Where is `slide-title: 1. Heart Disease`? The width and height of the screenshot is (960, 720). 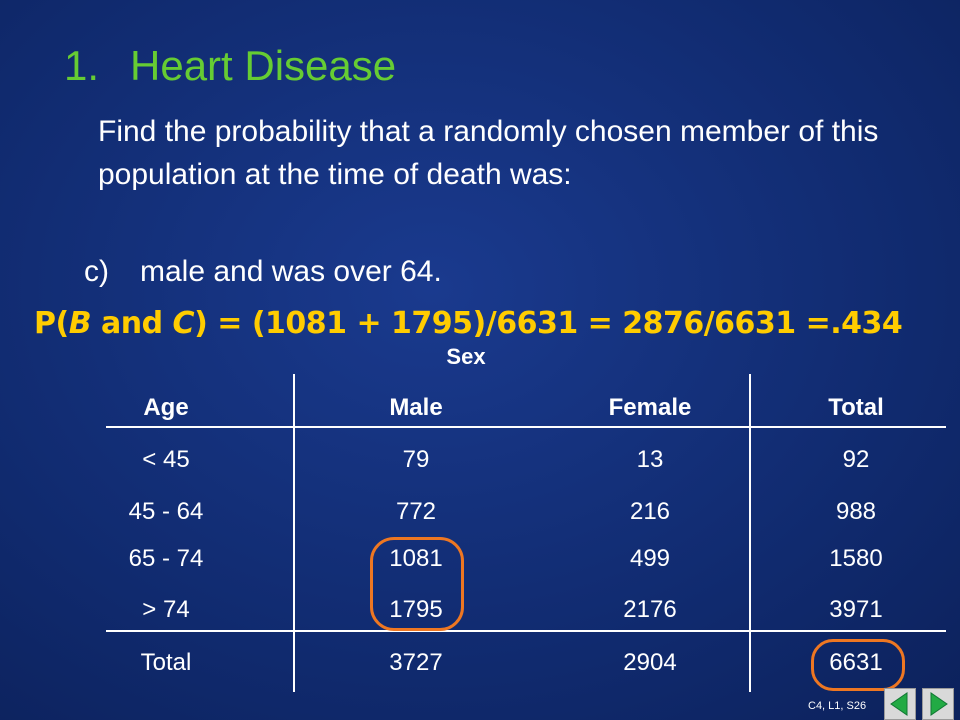
slide-title: 1. Heart Disease is located at coordinates (230, 66).